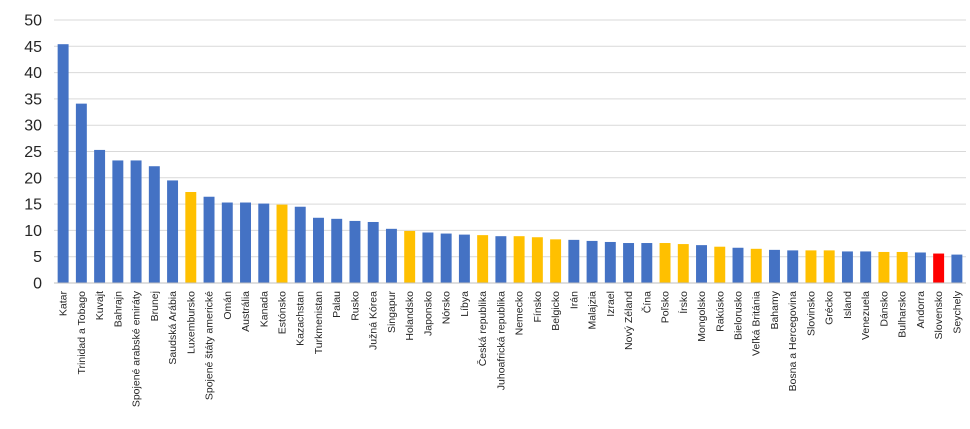  Describe the element at coordinates (33, 73) in the screenshot. I see `y-tick-label: 40` at that location.